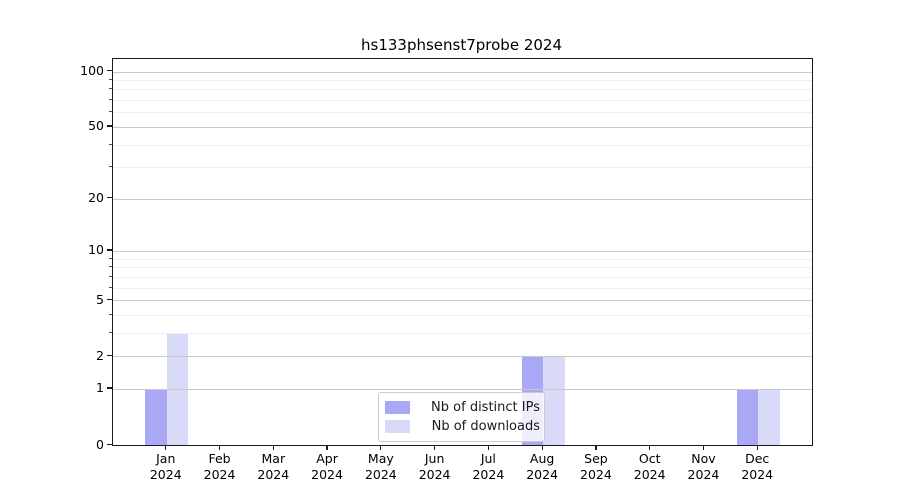 Image resolution: width=900 pixels, height=500 pixels. Describe the element at coordinates (327, 466) in the screenshot. I see `x-tick-label: Apr 2024` at that location.